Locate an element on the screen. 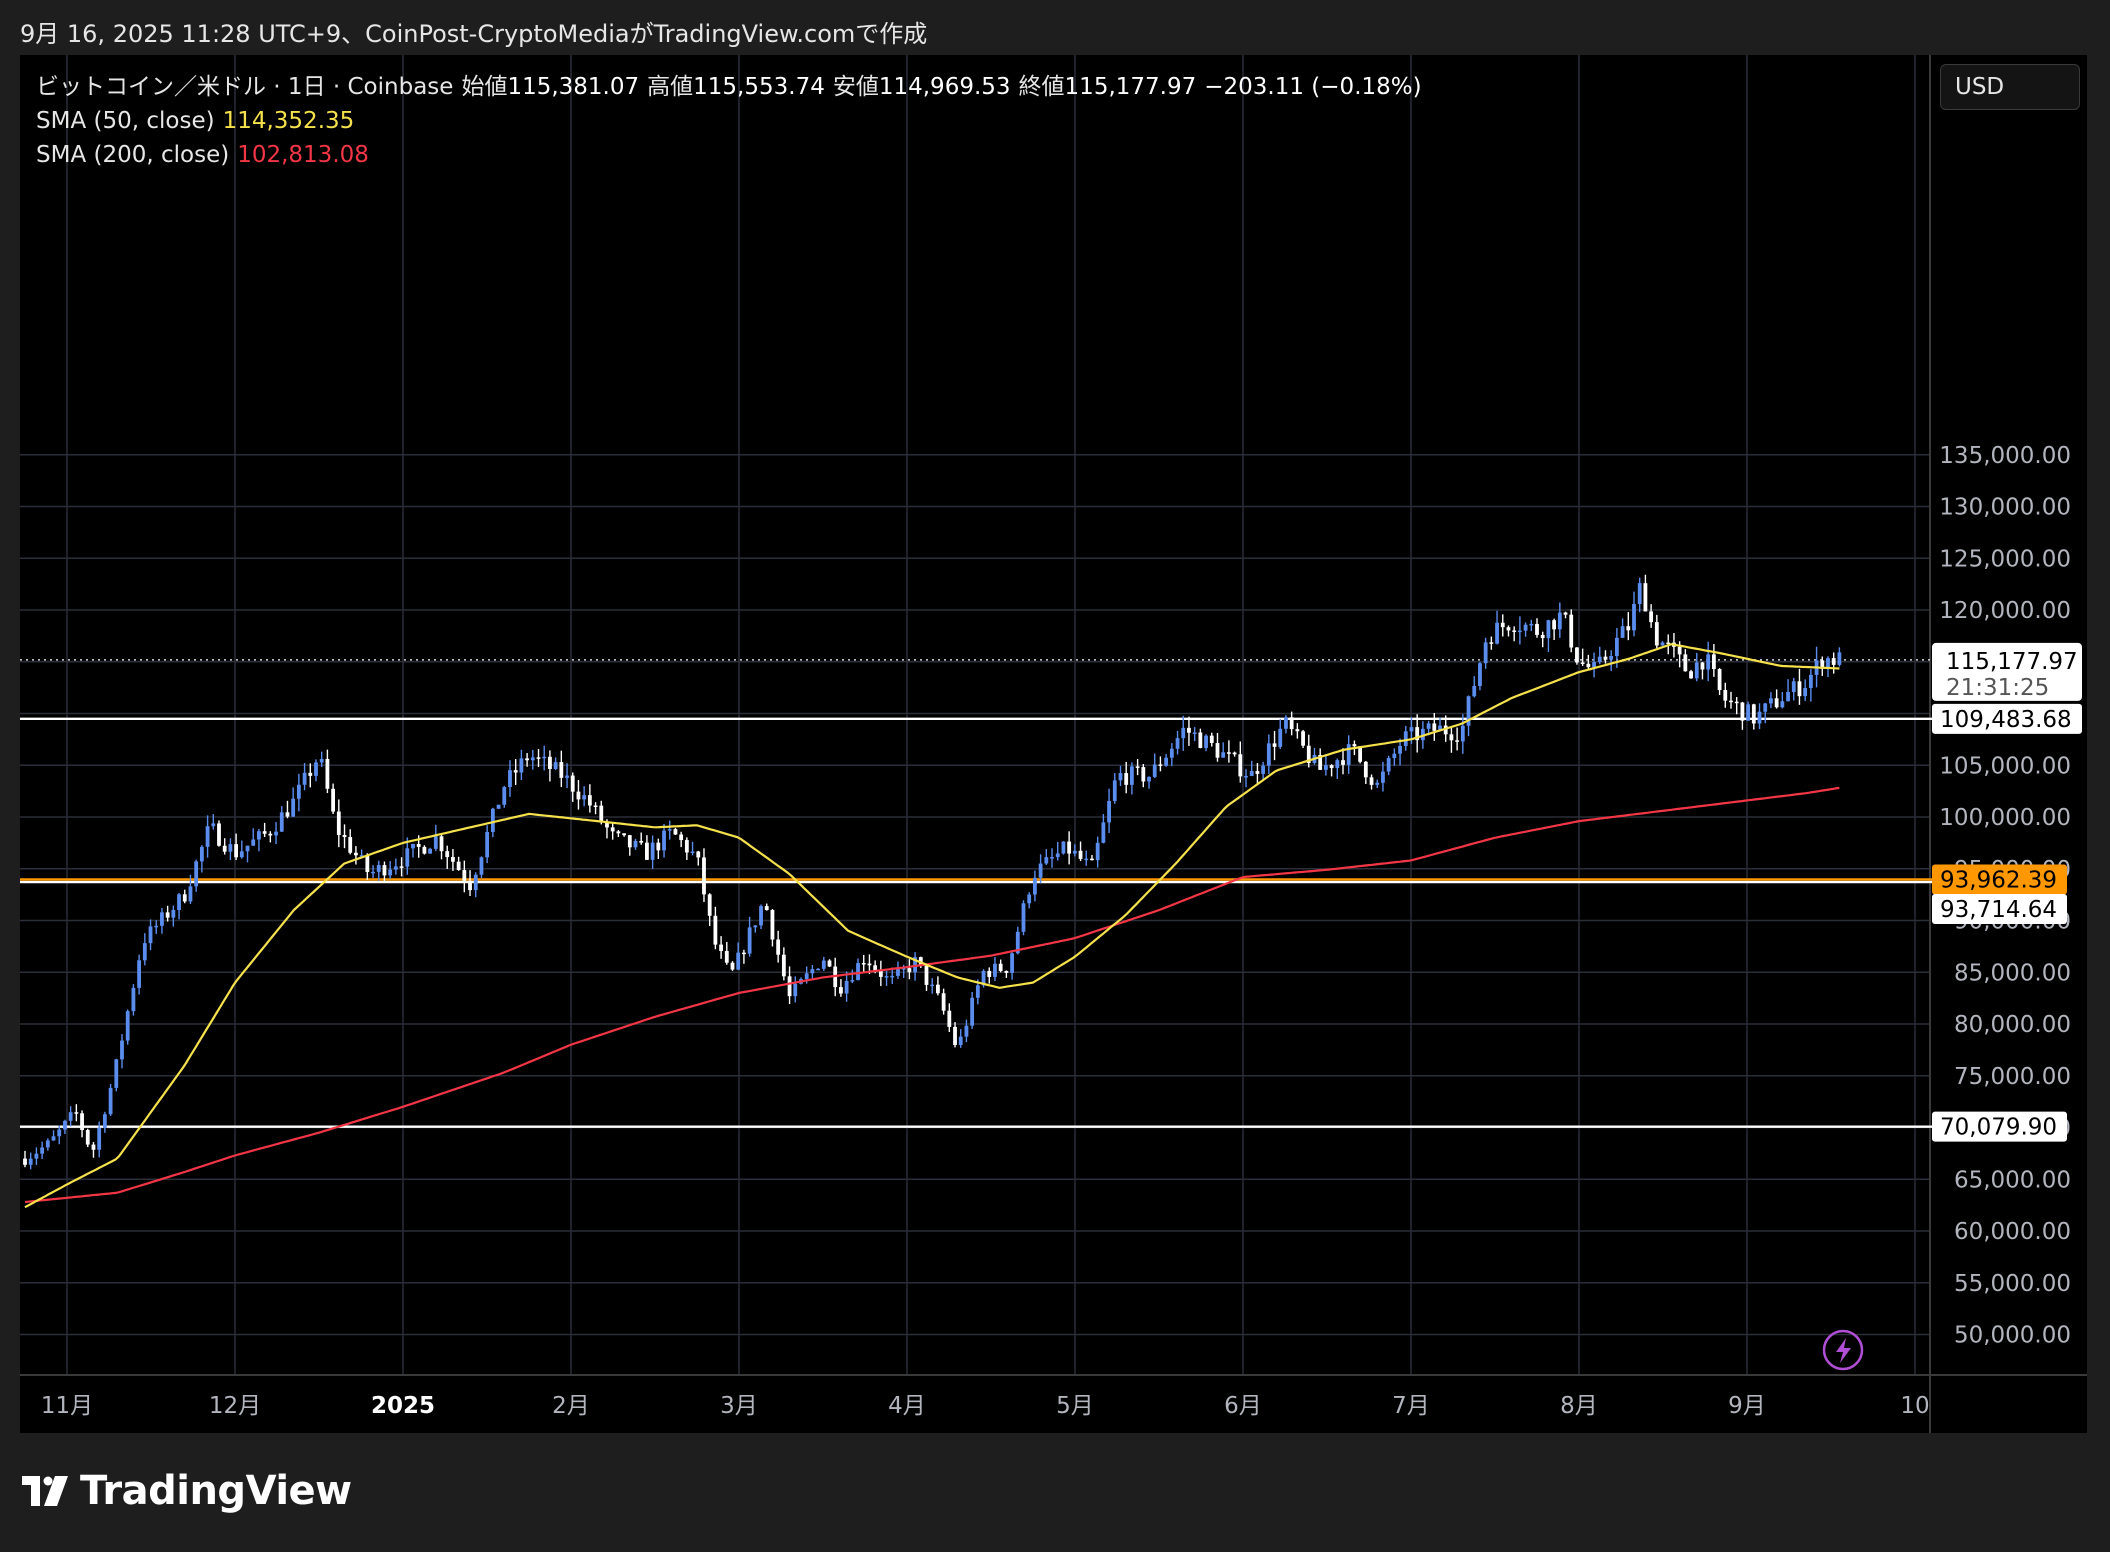 This screenshot has width=2110, height=1552. level-price-label: 109,483.68 is located at coordinates (2006, 720).